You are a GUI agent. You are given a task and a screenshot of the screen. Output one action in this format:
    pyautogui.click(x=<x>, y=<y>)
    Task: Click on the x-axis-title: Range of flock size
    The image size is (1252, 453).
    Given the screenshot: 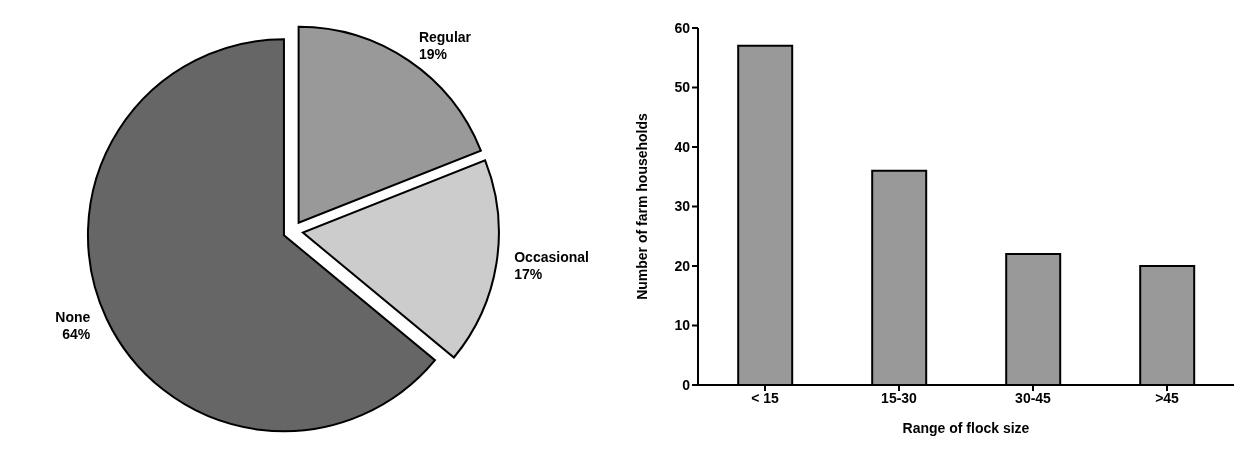 What is the action you would take?
    pyautogui.click(x=966, y=428)
    